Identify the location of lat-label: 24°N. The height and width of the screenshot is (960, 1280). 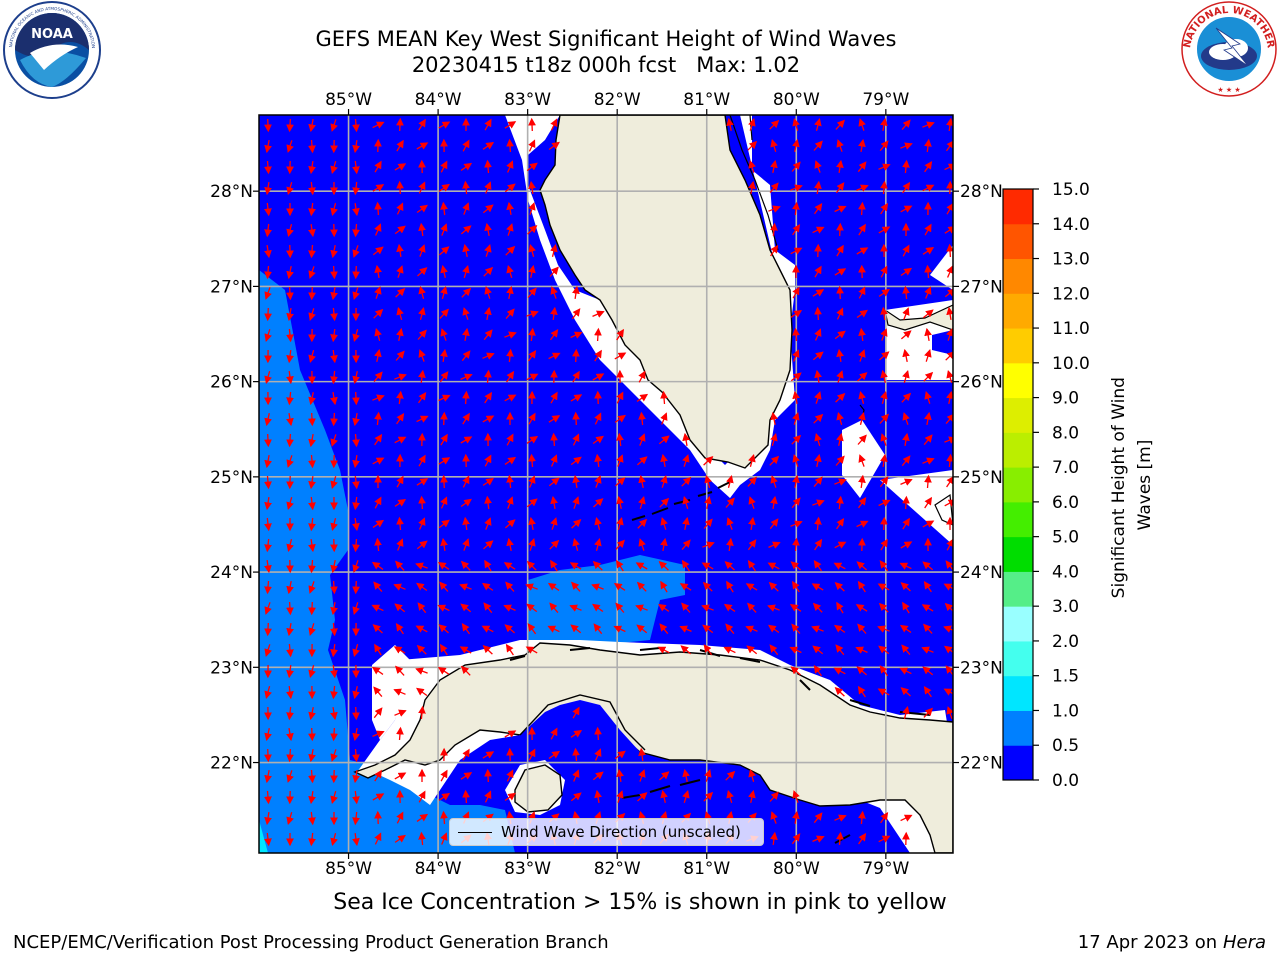
(231, 573).